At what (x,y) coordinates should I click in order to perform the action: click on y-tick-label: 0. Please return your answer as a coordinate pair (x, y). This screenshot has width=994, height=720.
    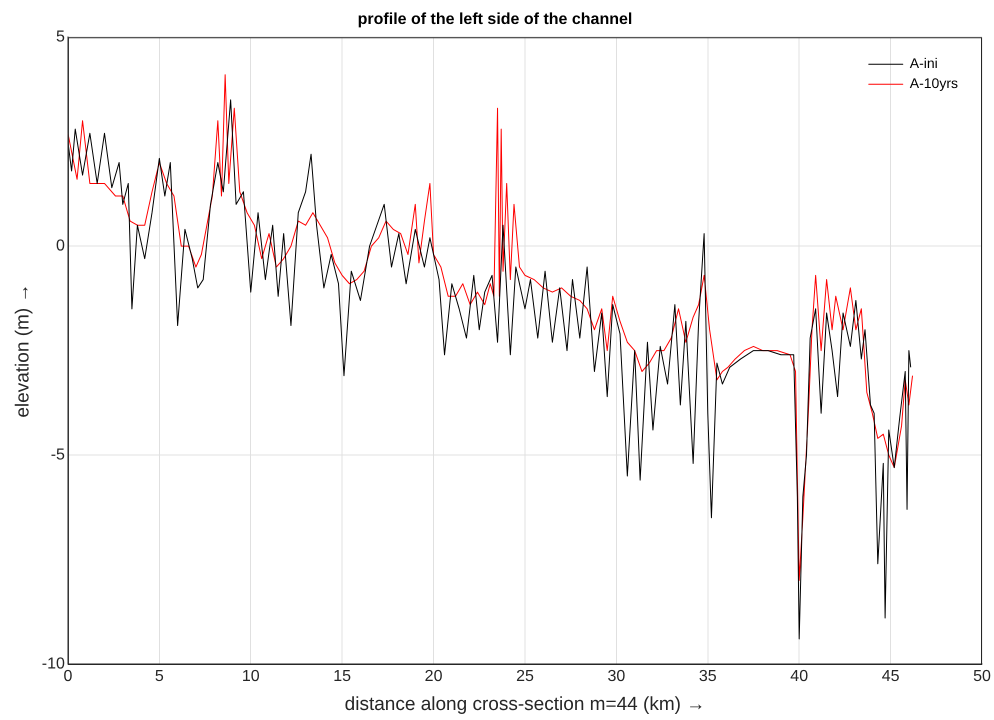
    Looking at the image, I should click on (61, 246).